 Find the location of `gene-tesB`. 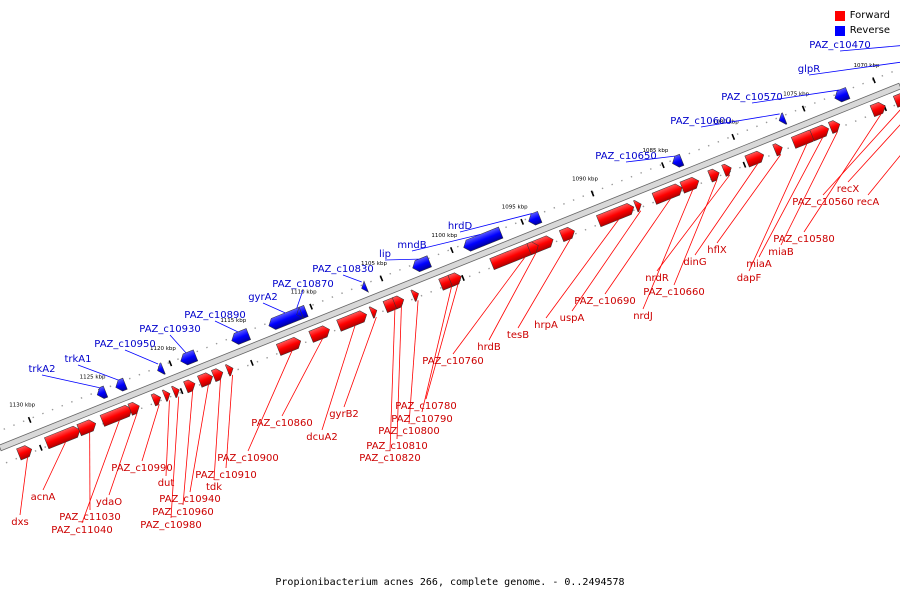

gene-tesB is located at coordinates (567, 234).